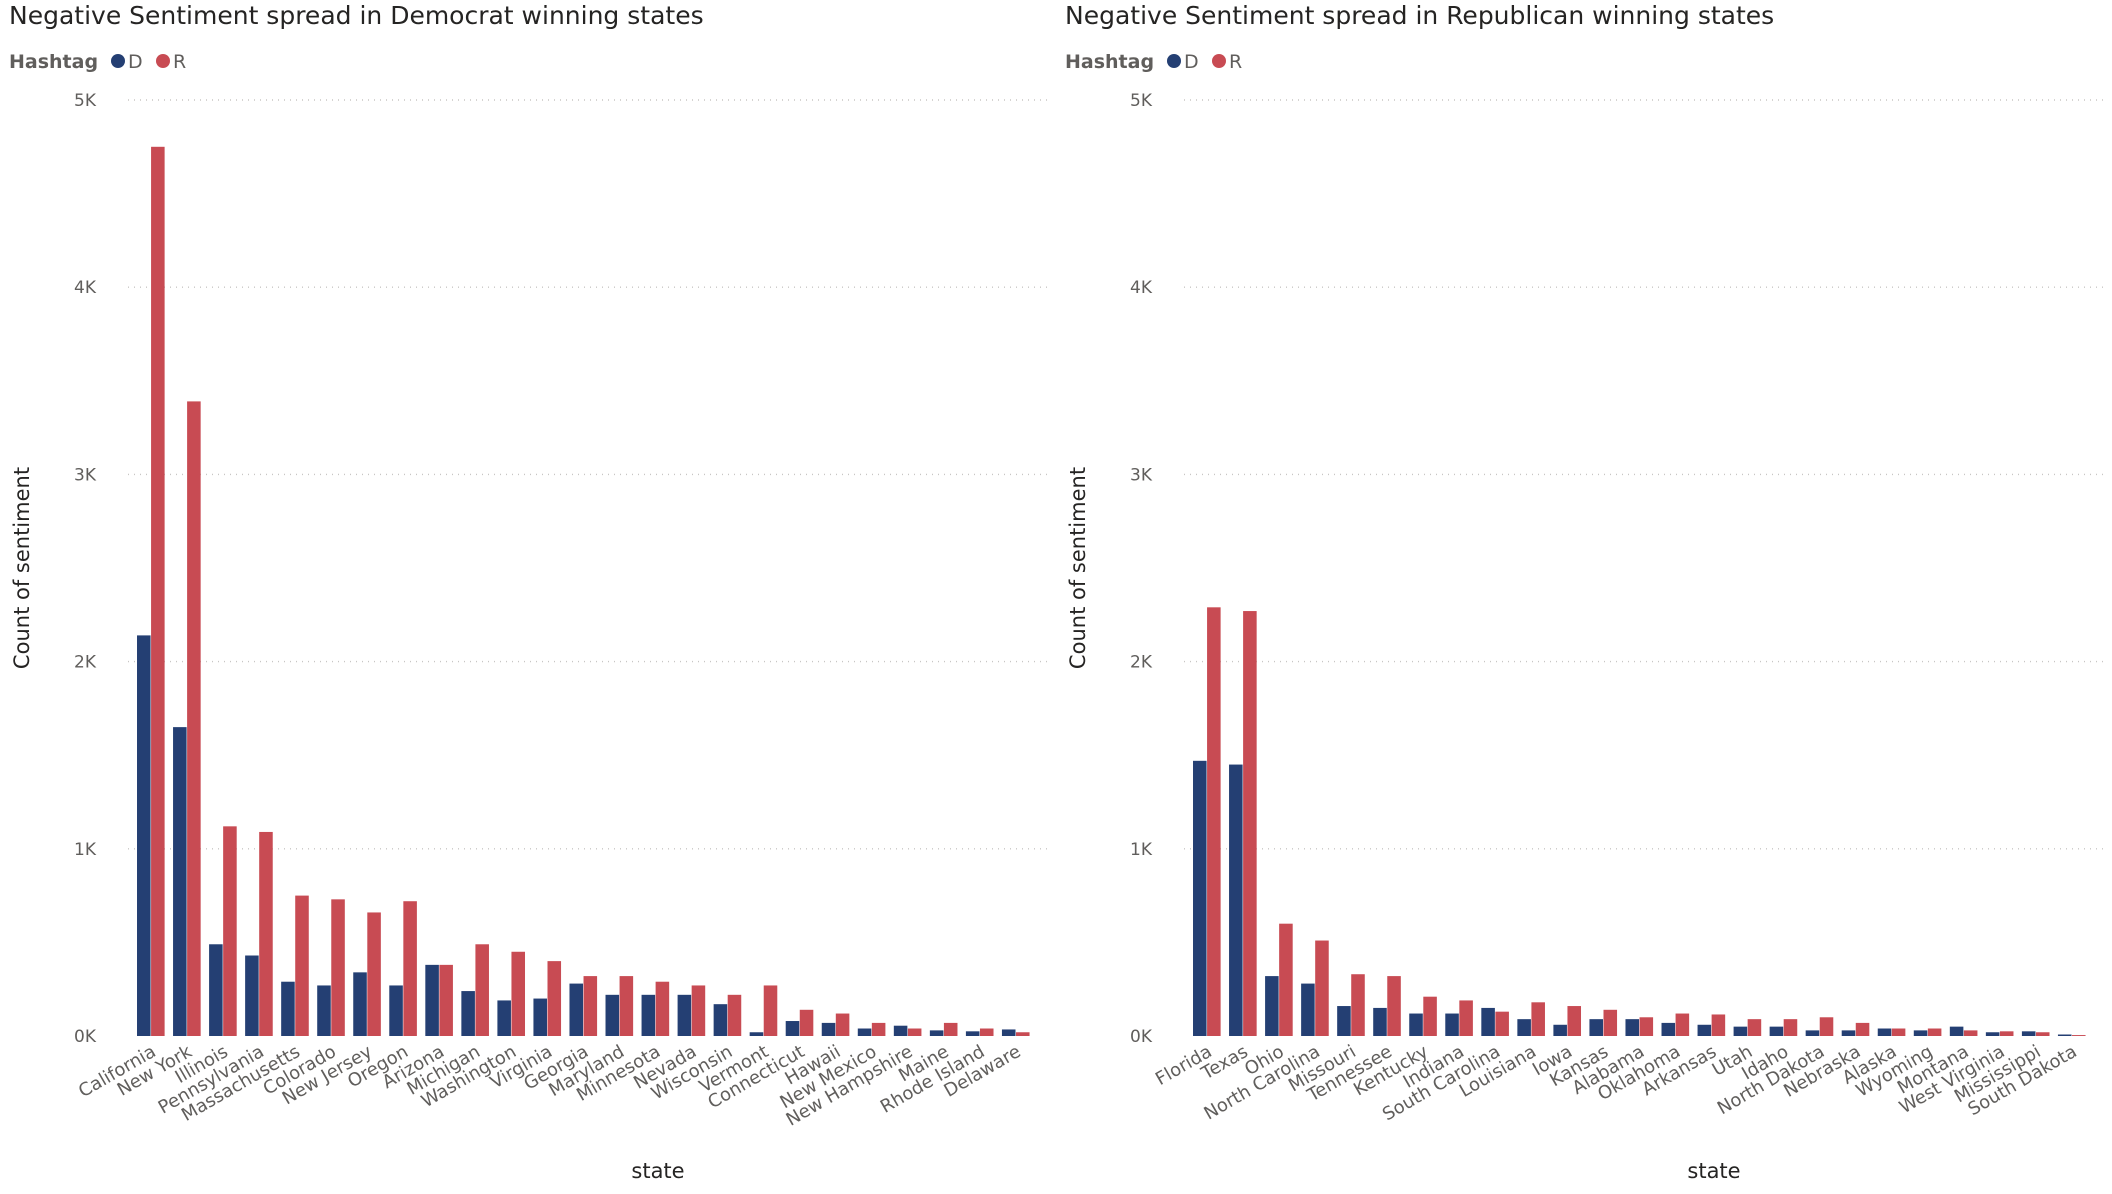 The width and height of the screenshot is (2112, 1194). What do you see at coordinates (1430, 1016) in the screenshot?
I see `bar-r-kentucky` at bounding box center [1430, 1016].